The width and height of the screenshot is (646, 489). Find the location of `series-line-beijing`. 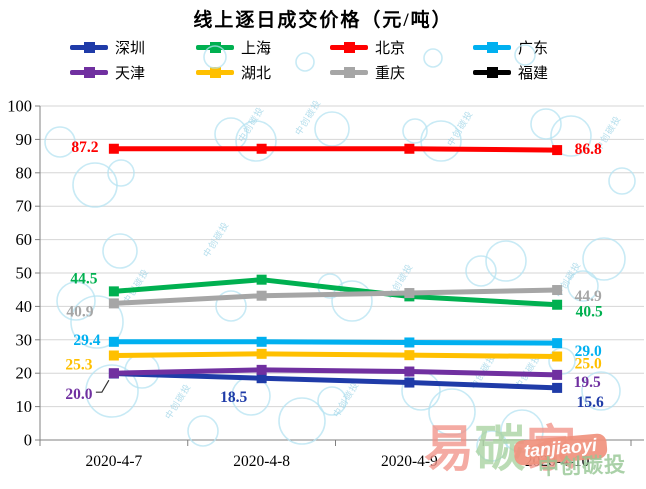

series-line-beijing is located at coordinates (335, 149).